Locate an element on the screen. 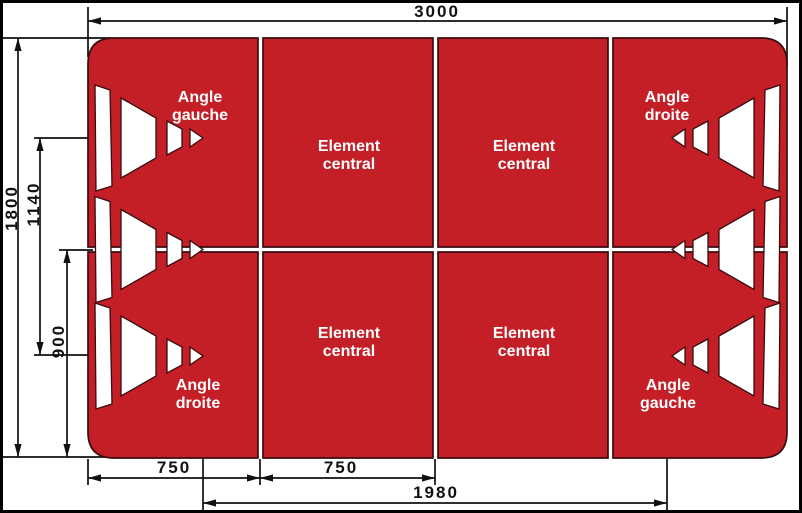 The image size is (802, 513). dimension-bottom-750s is located at coordinates (261, 472).